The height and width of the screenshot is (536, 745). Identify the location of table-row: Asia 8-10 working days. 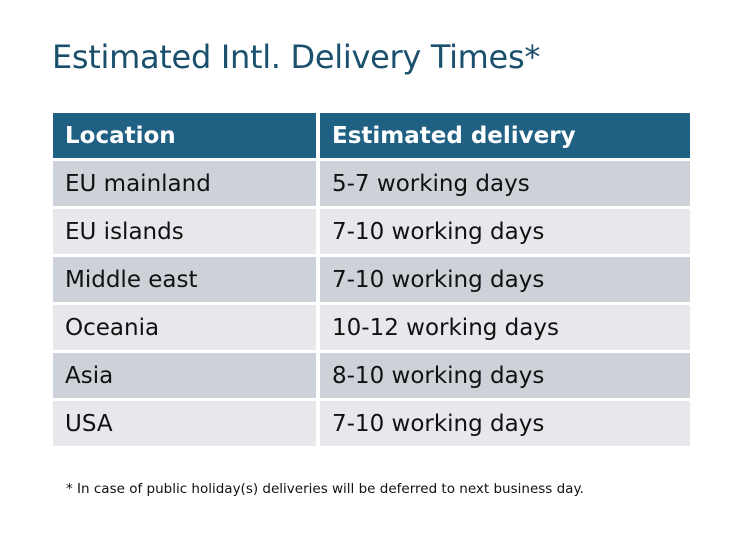
(371, 375).